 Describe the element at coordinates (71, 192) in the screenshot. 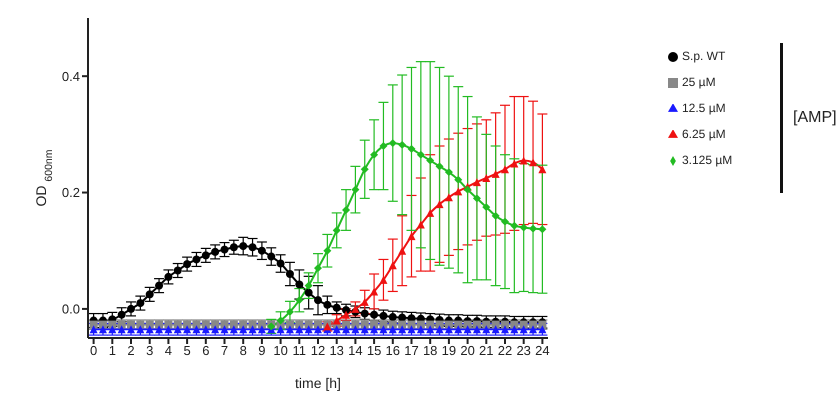

I see `y-tick-label: 0.2` at that location.